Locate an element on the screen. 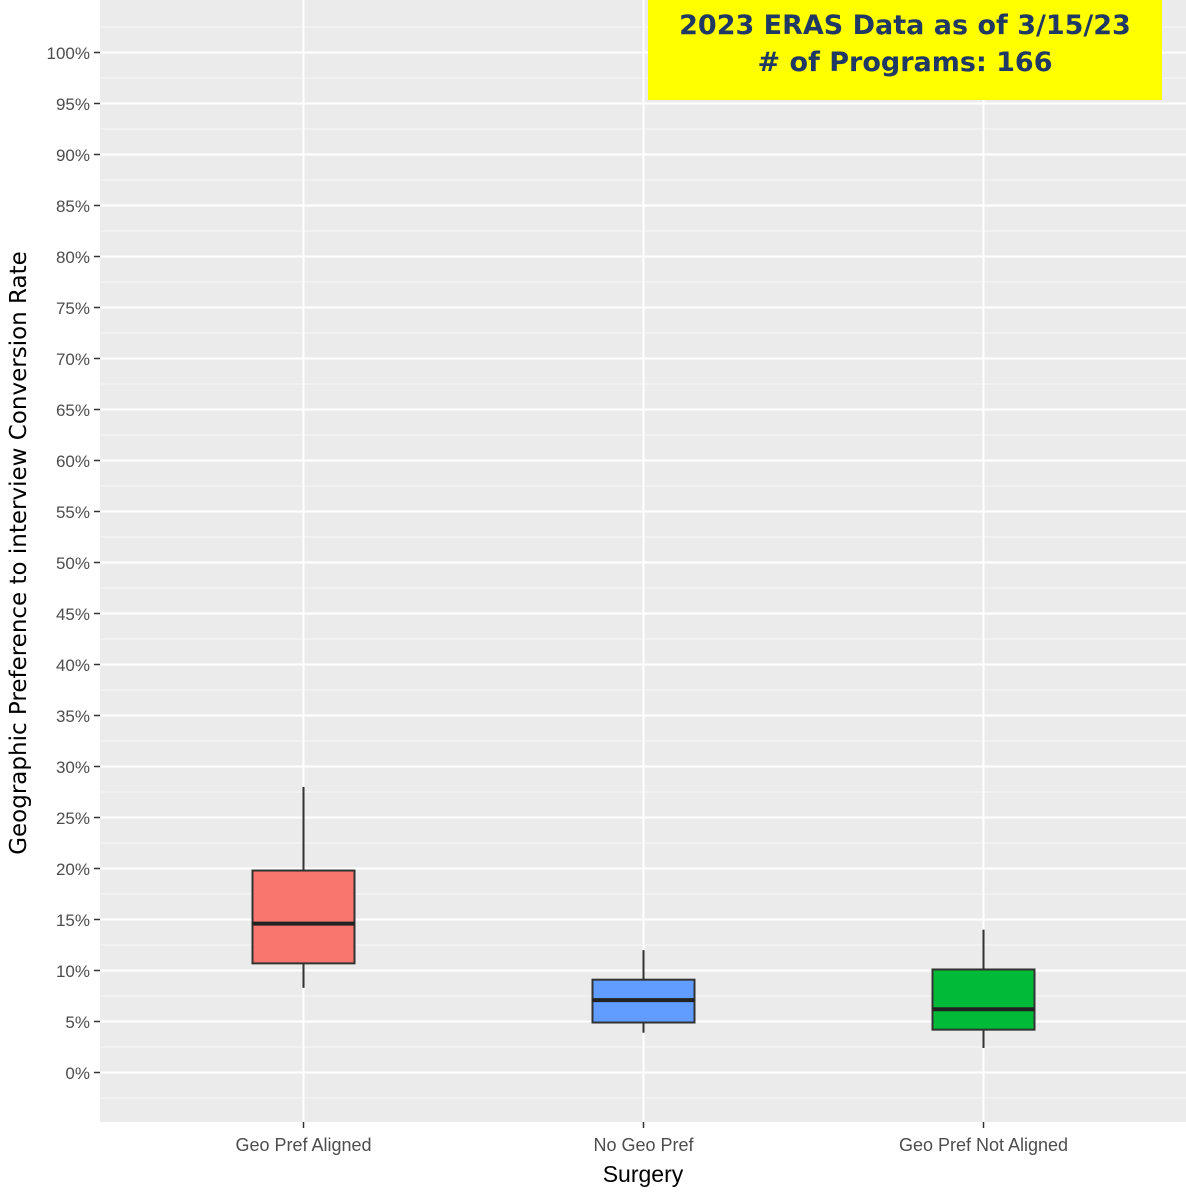  y-tick-label: 55% is located at coordinates (73, 512).